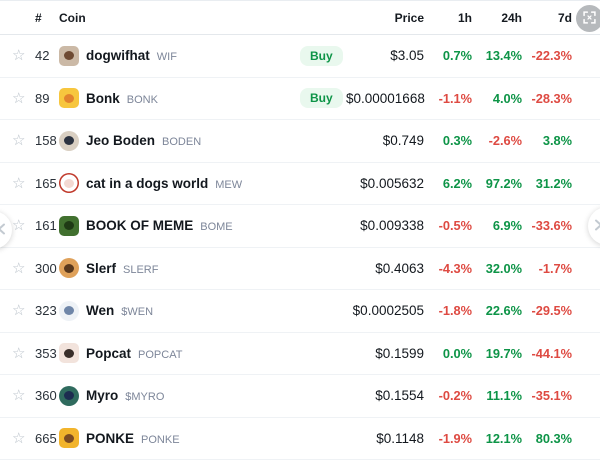 The width and height of the screenshot is (600, 460). I want to click on change-1h: -0.2%, so click(455, 396).